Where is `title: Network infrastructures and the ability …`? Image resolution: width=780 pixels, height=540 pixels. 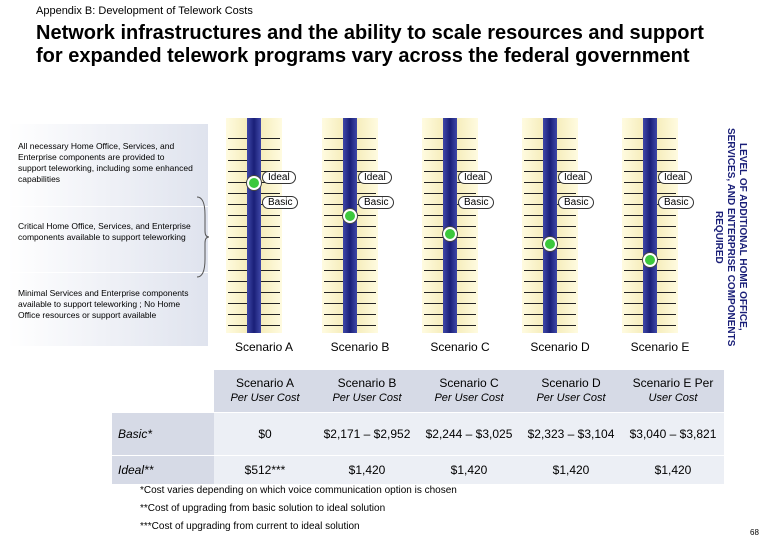
title: Network infrastructures and the ability … is located at coordinates (370, 44).